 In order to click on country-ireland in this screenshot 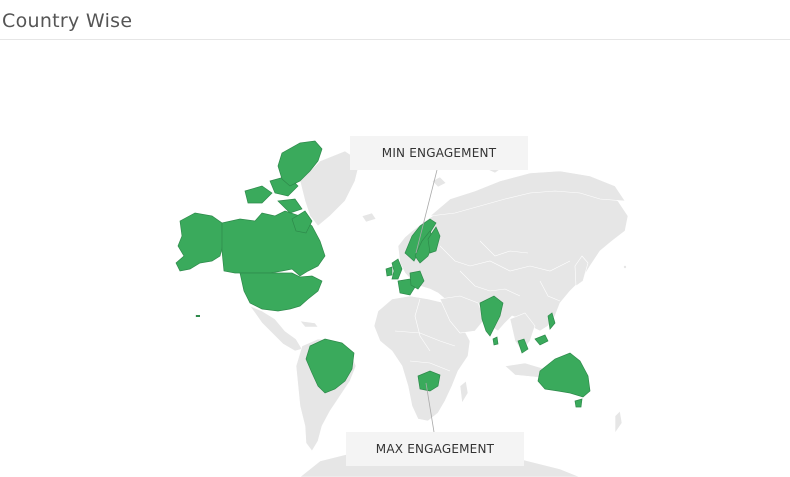, I will do `click(389, 271)`.